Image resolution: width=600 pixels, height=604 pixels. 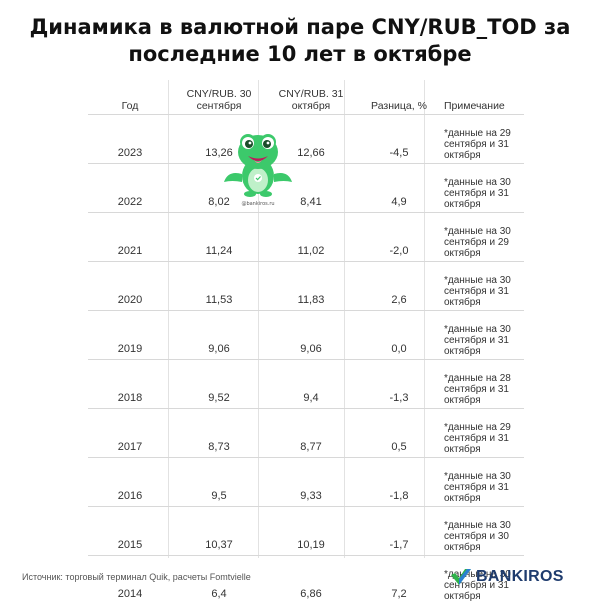 I want to click on cell-oct-rate: 10,19, so click(x=311, y=531).